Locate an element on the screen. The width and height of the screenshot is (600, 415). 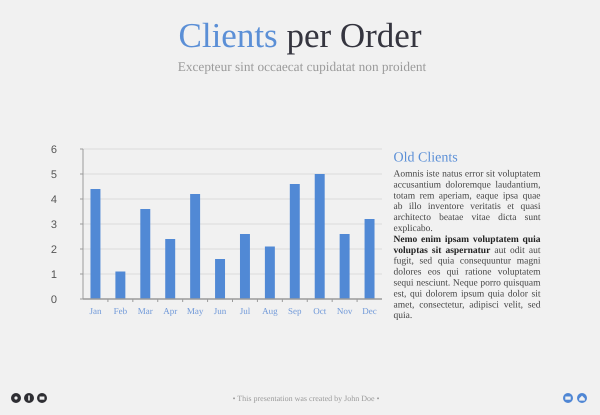
x-tick-label: Nov is located at coordinates (344, 311).